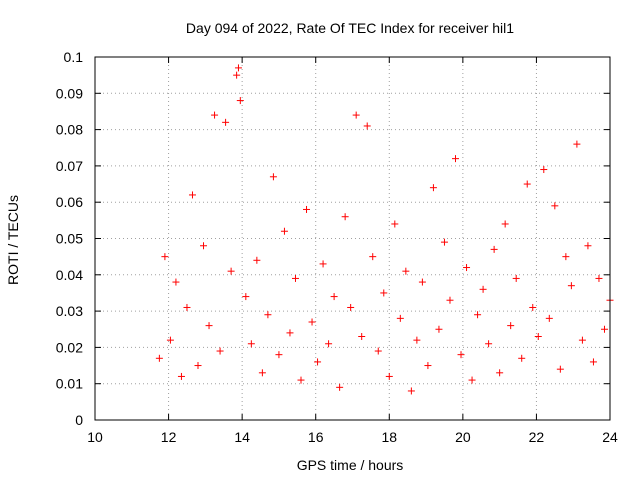 Image resolution: width=640 pixels, height=480 pixels. What do you see at coordinates (69, 130) in the screenshot?
I see `y-tick-label: 0.08` at bounding box center [69, 130].